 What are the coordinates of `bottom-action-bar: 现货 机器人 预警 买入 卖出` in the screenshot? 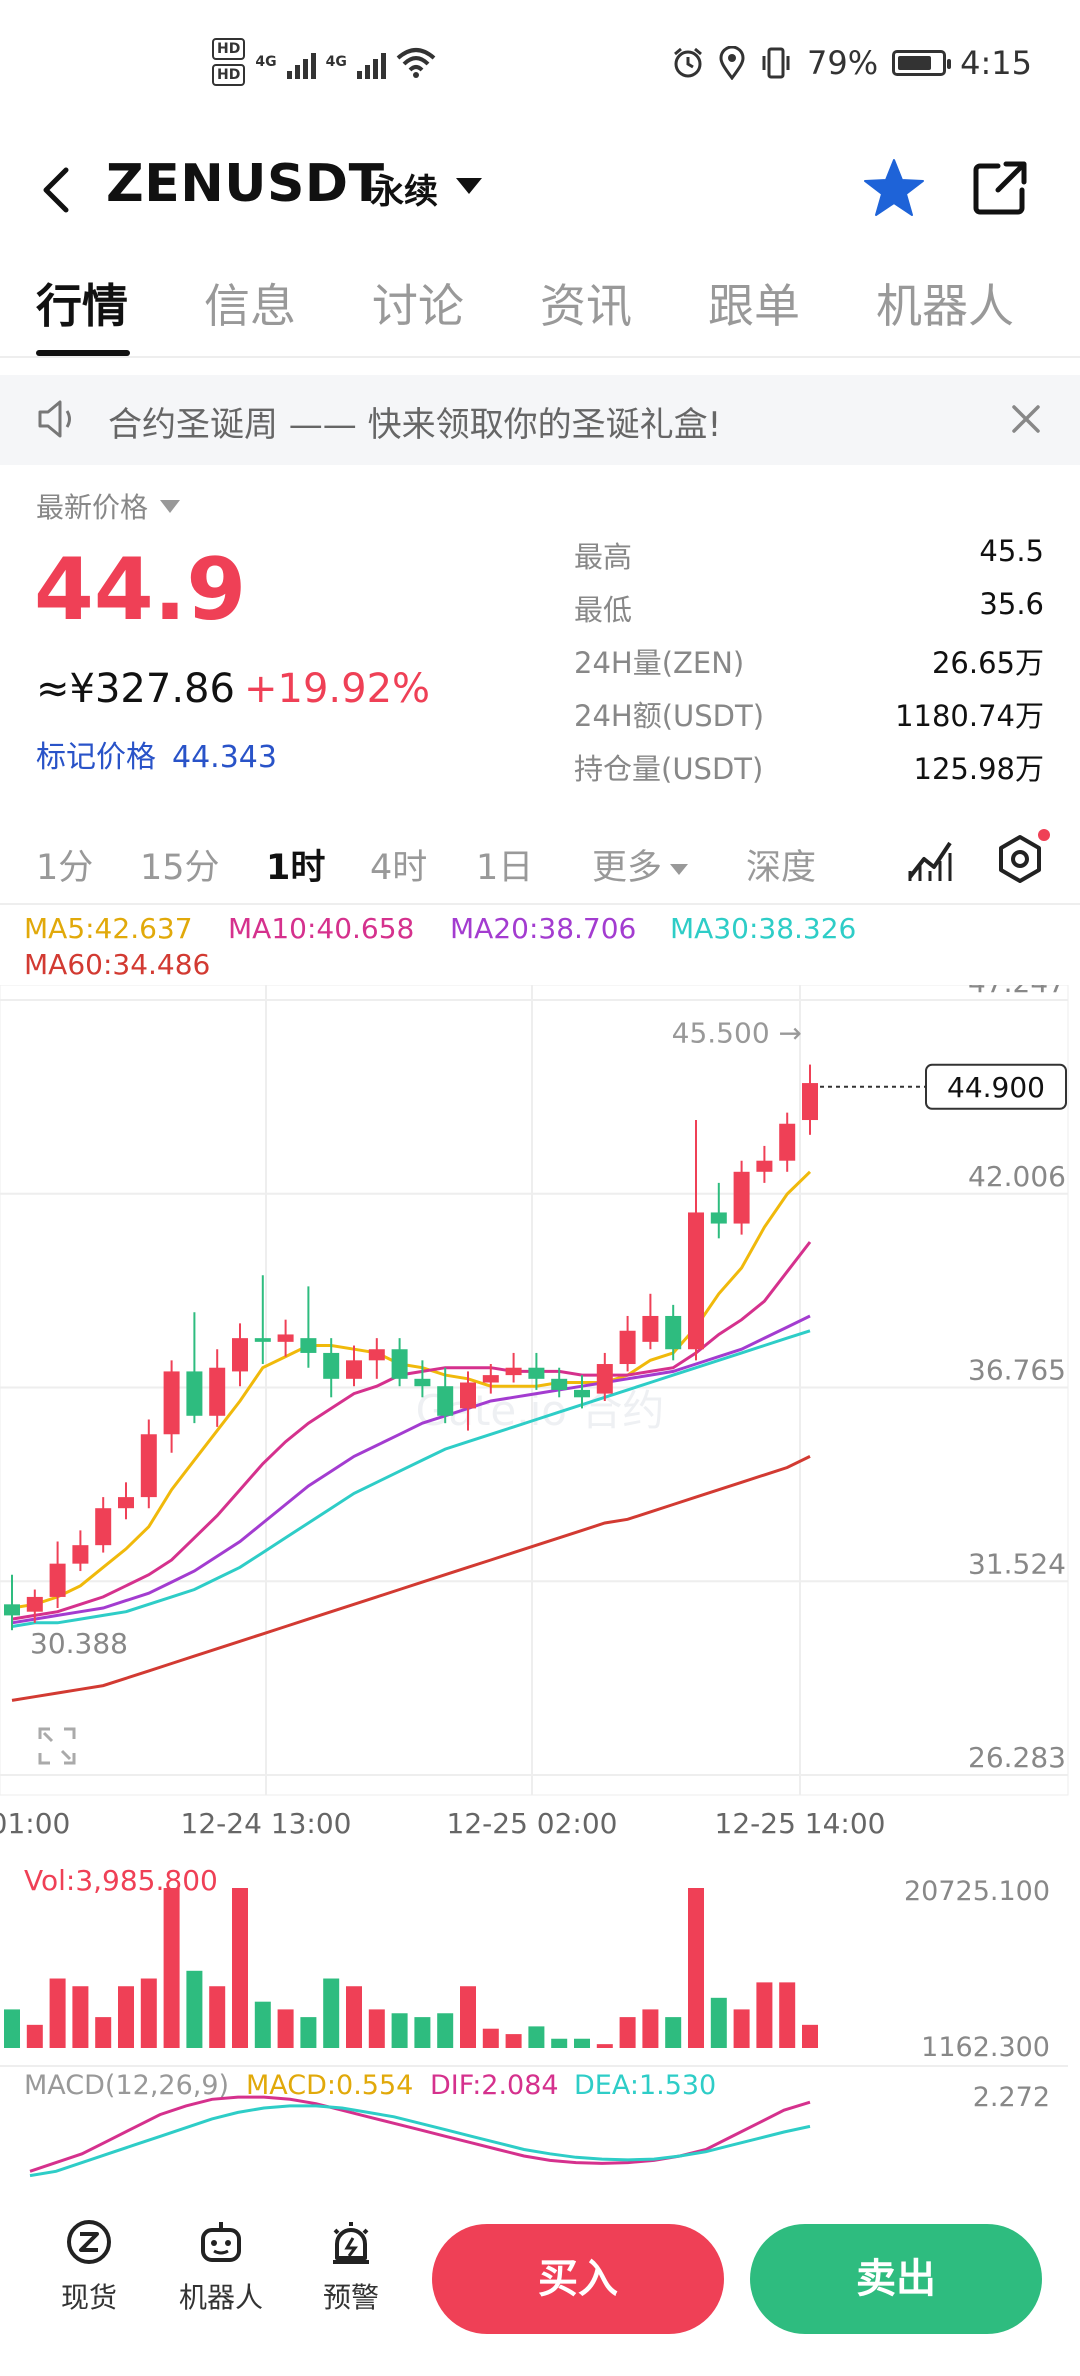 It's located at (540, 2278).